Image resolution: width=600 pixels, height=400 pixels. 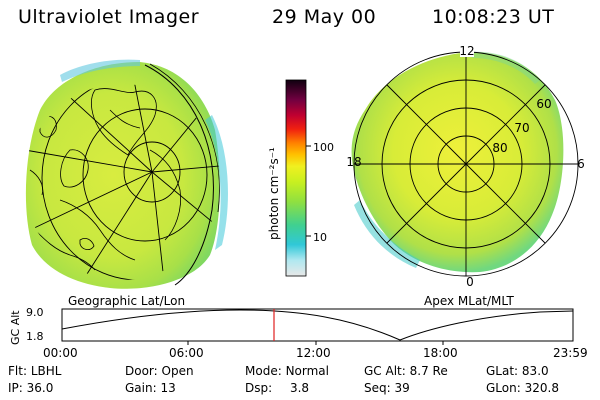 I want to click on info-dsp: Dsp: 3.8, so click(x=277, y=388).